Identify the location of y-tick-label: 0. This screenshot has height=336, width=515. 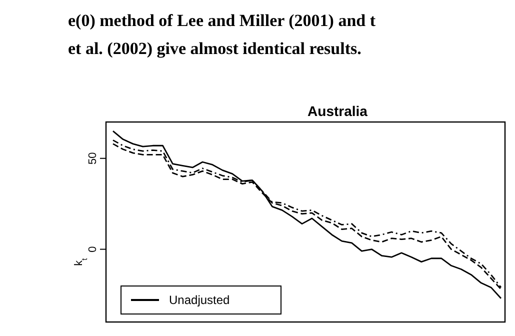
(93, 249).